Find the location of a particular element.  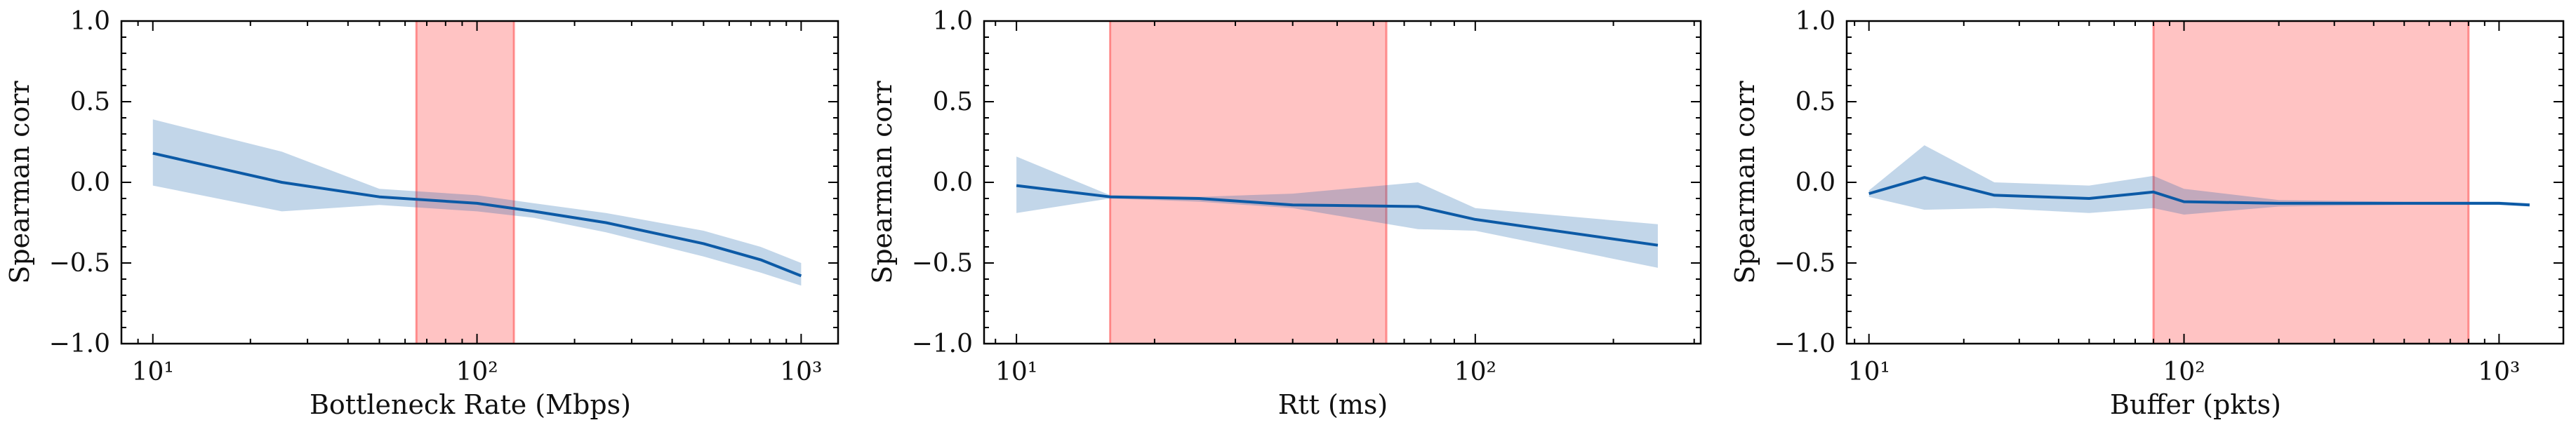

x-axis-label: Rtt (ms) is located at coordinates (1333, 404).